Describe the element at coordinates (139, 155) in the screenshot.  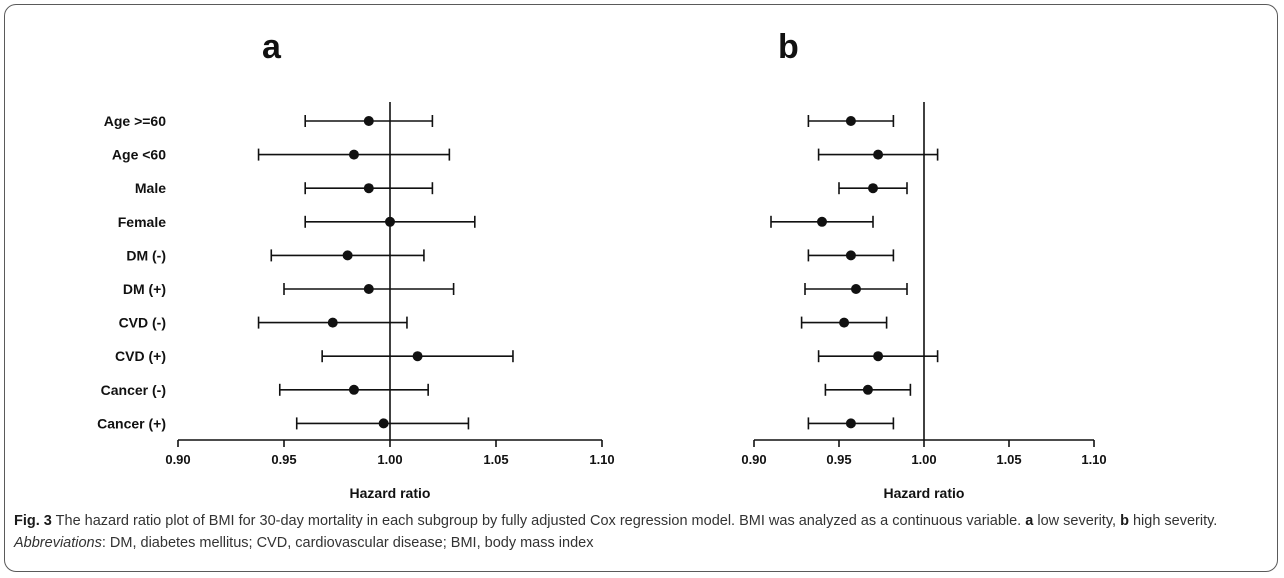
I see `category-label: Age <60` at that location.